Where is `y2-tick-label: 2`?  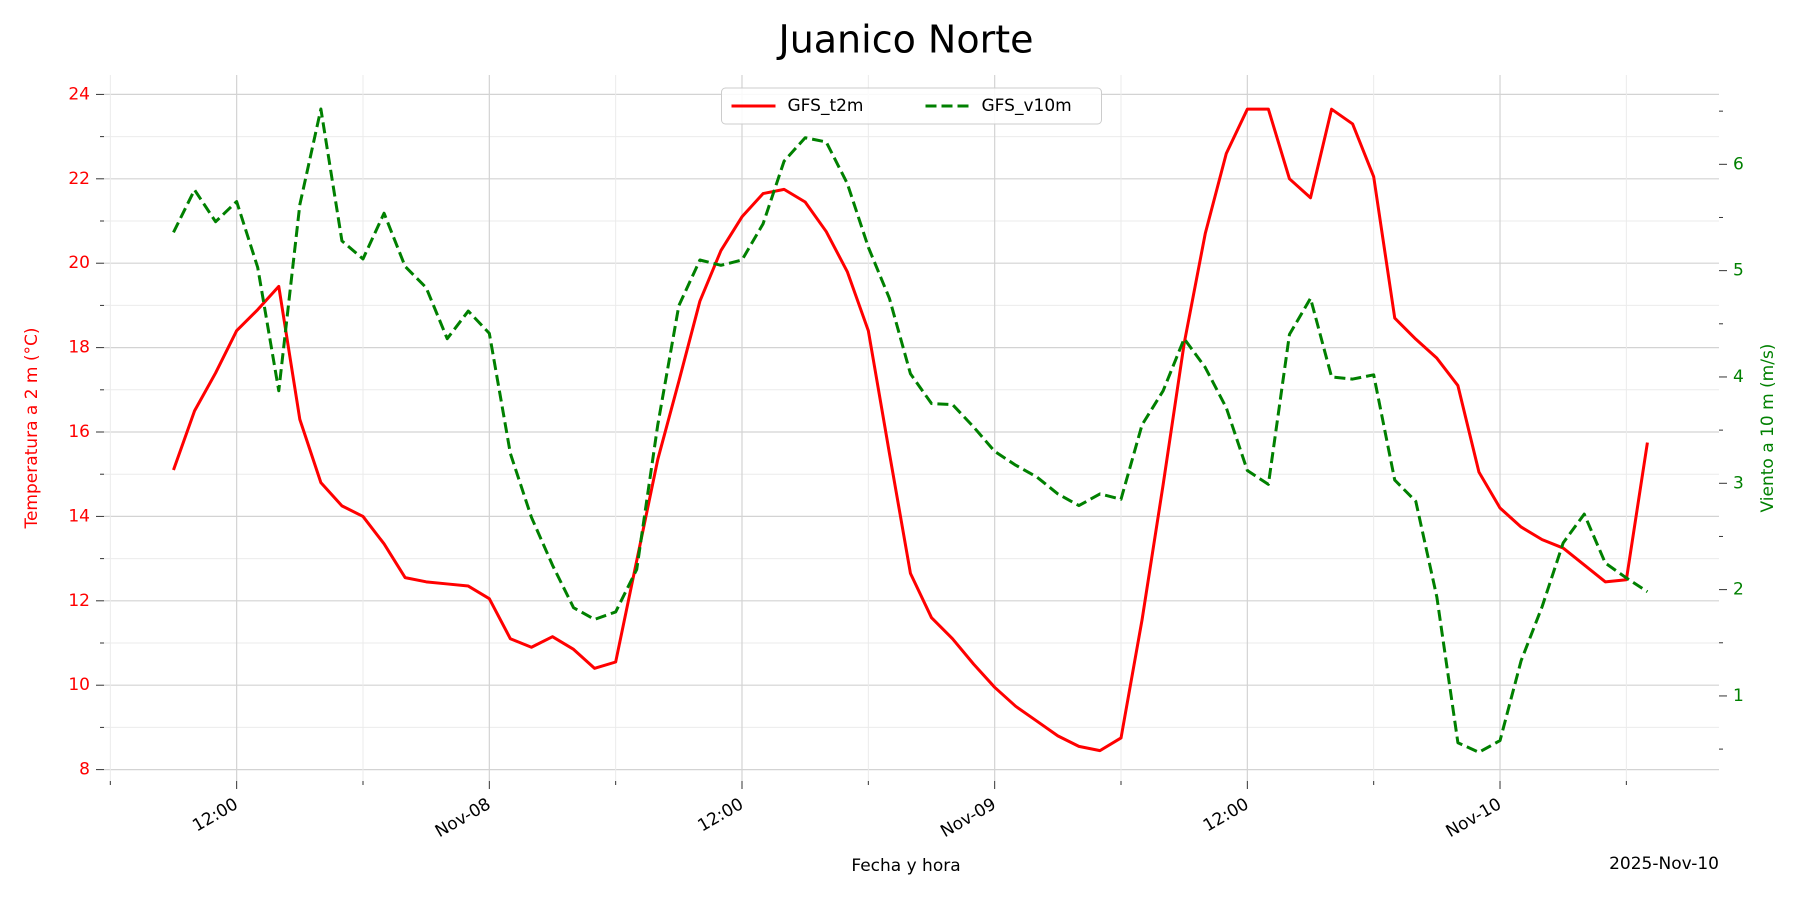
y2-tick-label: 2 is located at coordinates (1738, 590).